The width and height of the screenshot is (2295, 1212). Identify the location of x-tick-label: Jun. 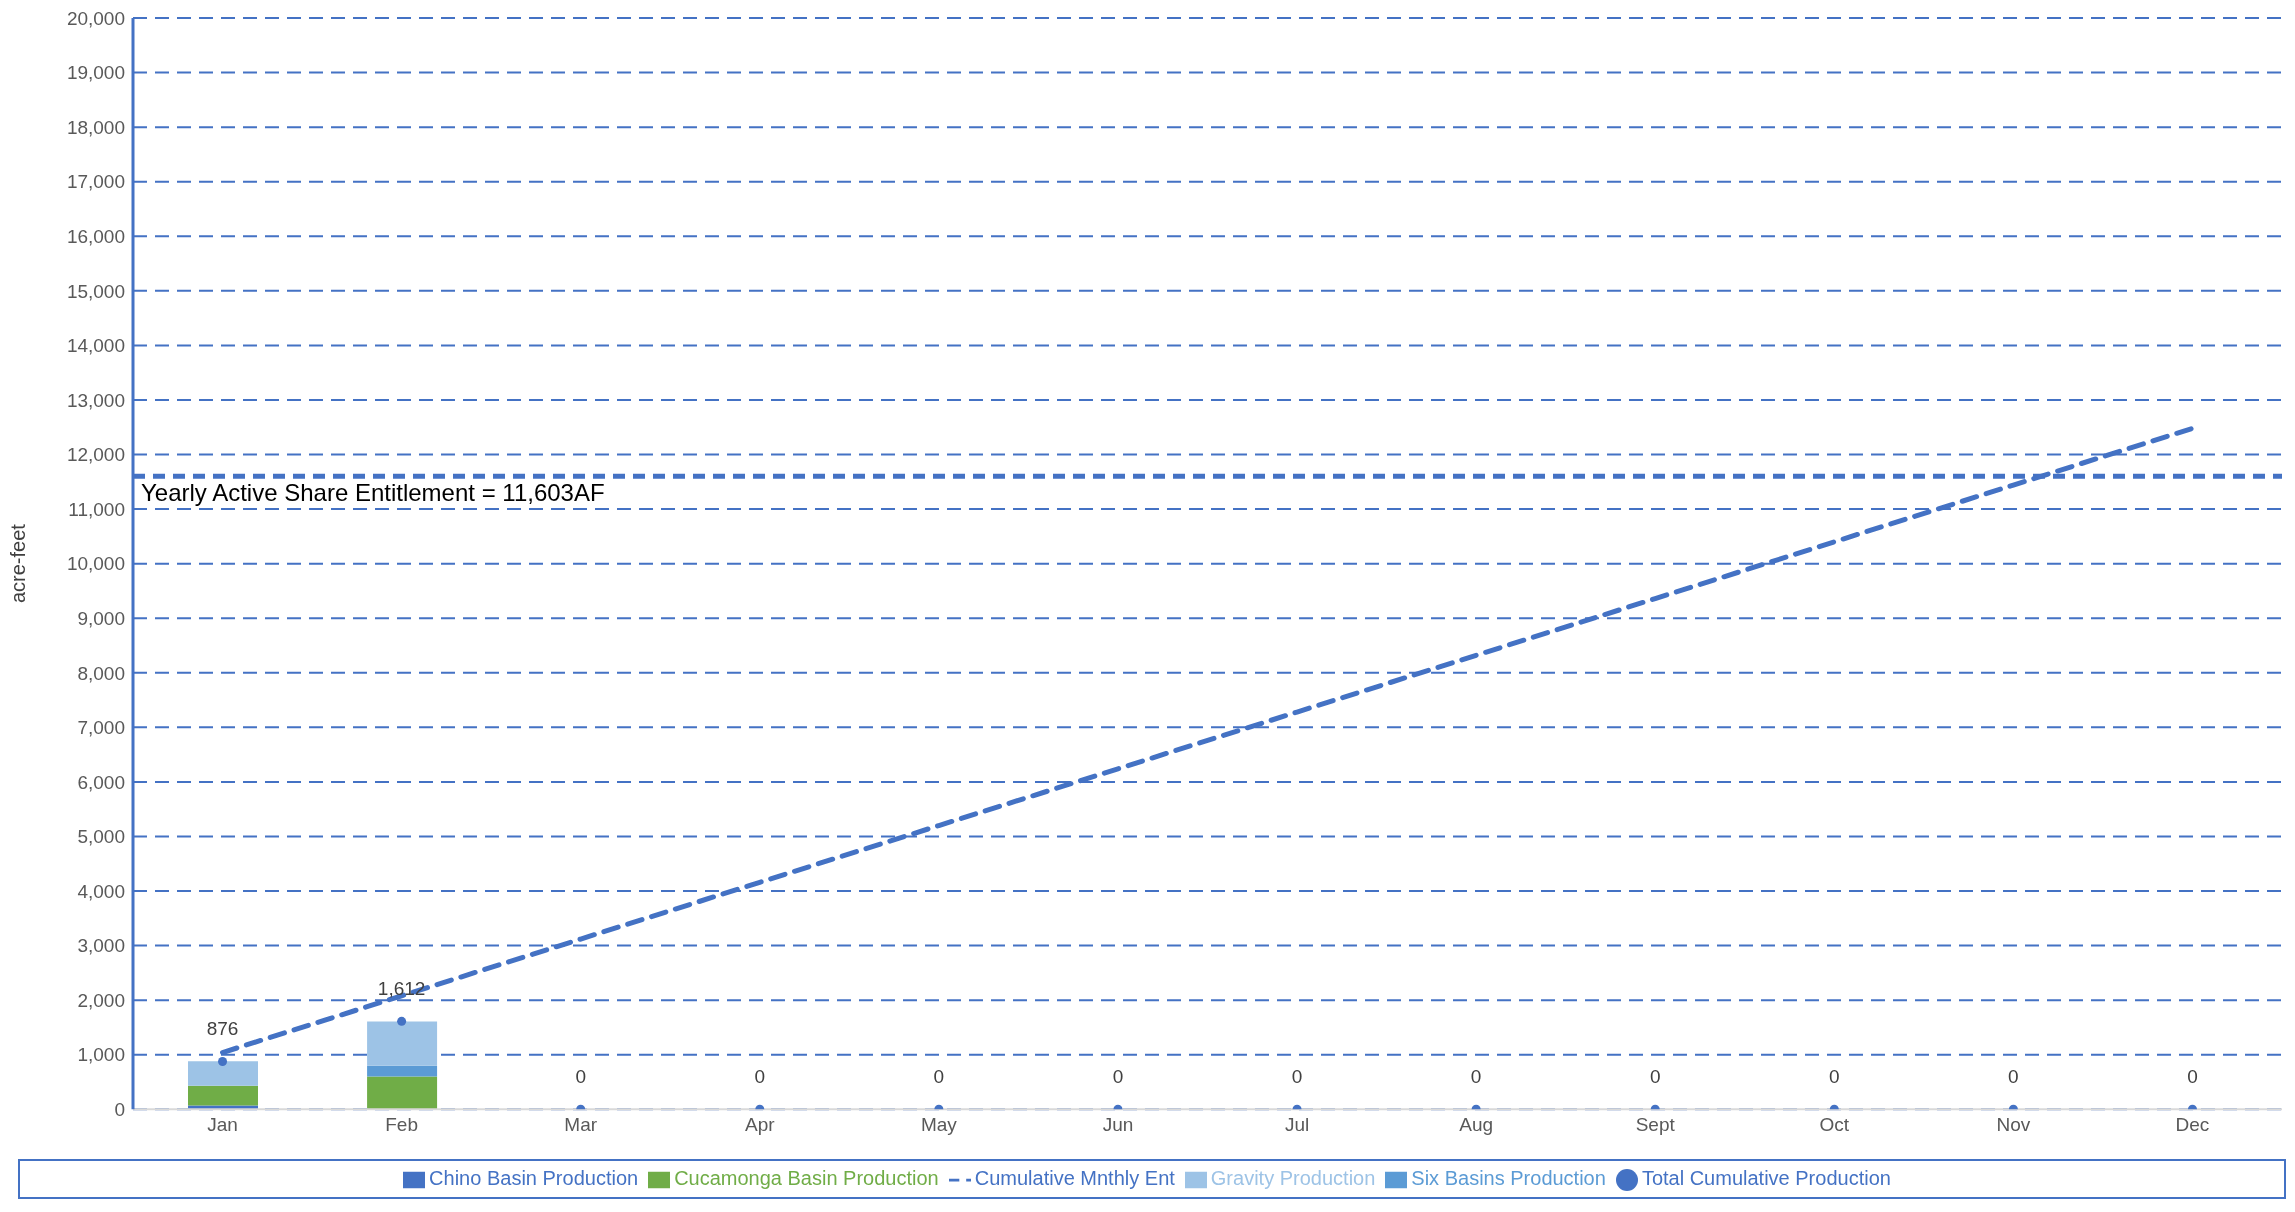
(1118, 1124).